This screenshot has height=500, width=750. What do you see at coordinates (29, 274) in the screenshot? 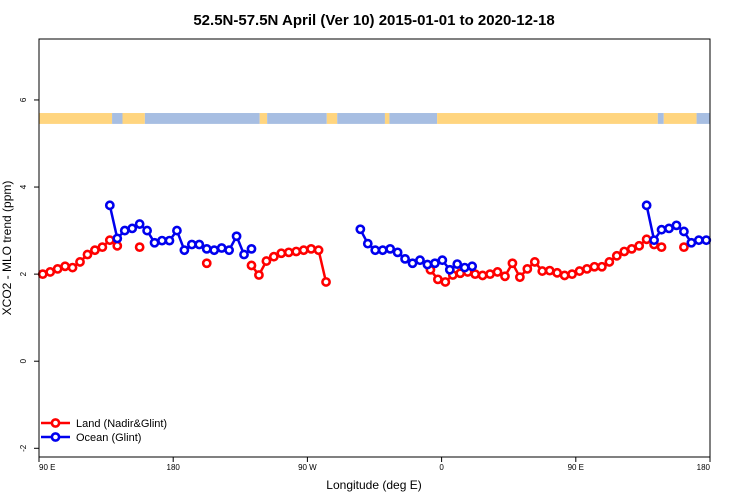
I see `y-axis: -2 0 2 4 6` at bounding box center [29, 274].